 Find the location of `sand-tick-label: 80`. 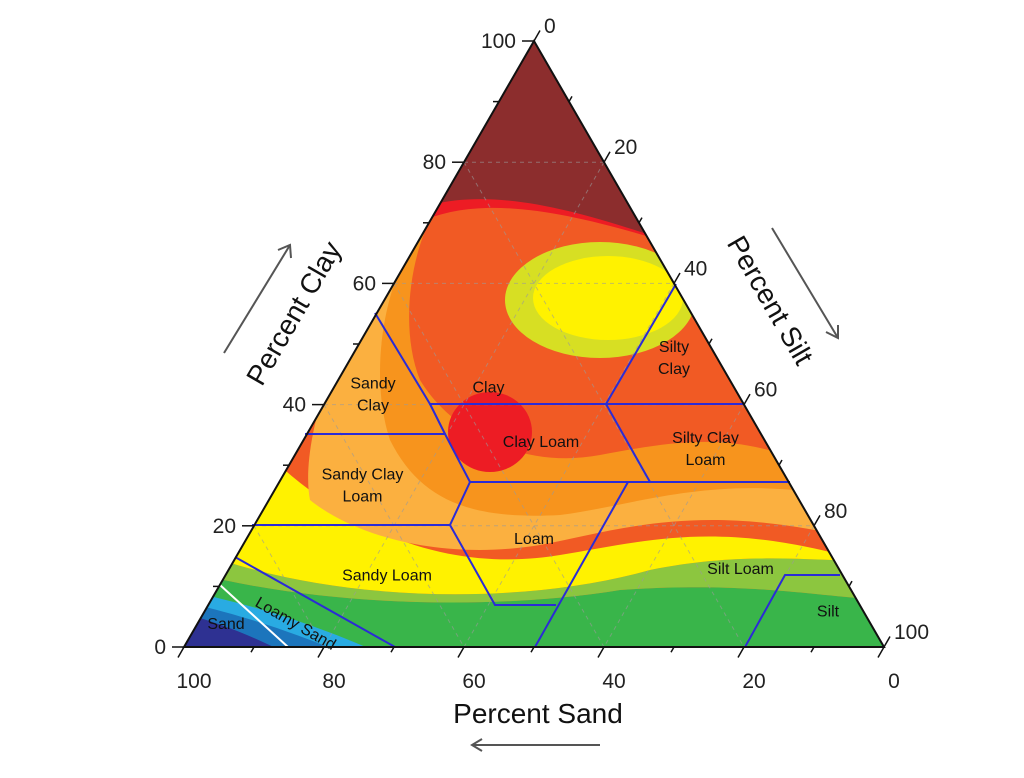

sand-tick-label: 80 is located at coordinates (333, 681).